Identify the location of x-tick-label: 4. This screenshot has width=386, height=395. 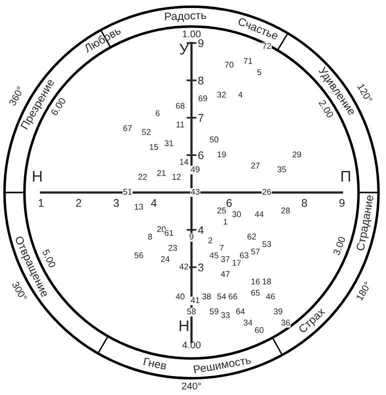
(154, 203).